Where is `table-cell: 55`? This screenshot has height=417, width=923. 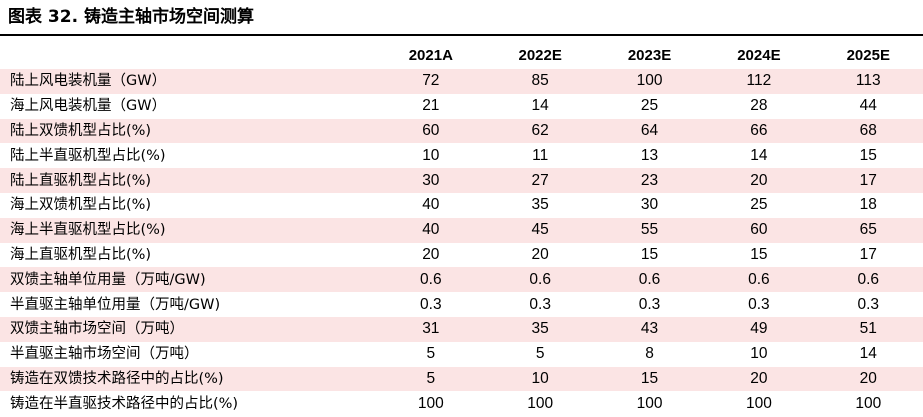
table-cell: 55 is located at coordinates (649, 230).